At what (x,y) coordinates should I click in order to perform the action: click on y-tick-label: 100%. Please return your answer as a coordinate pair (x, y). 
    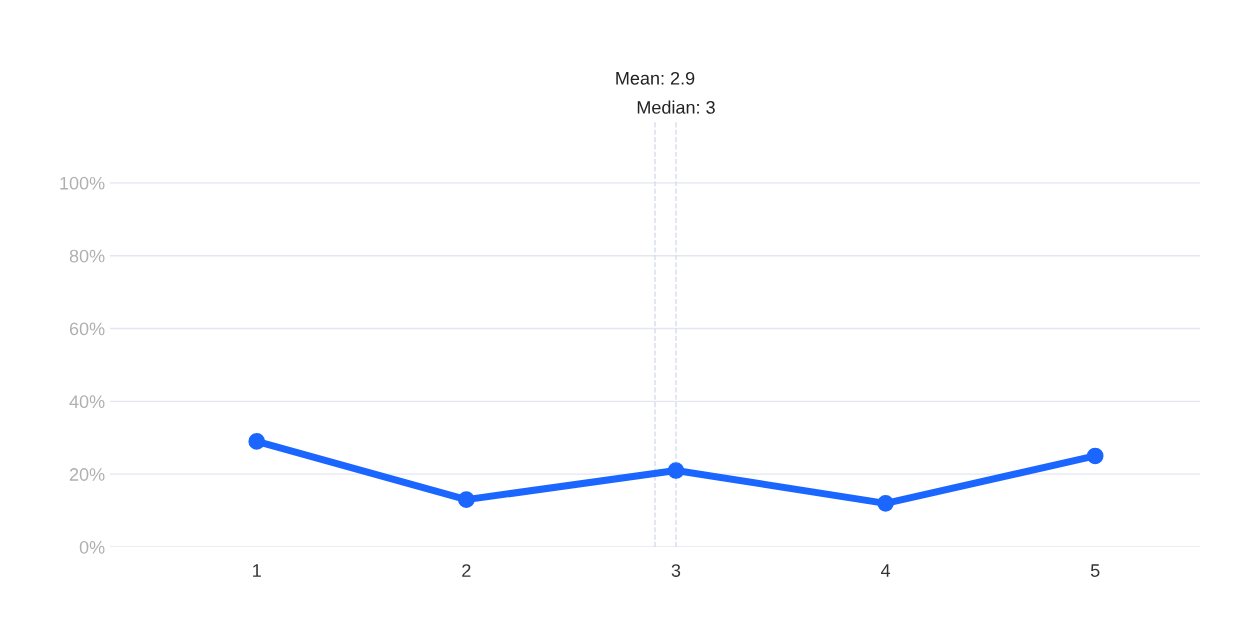
    Looking at the image, I should click on (82, 183).